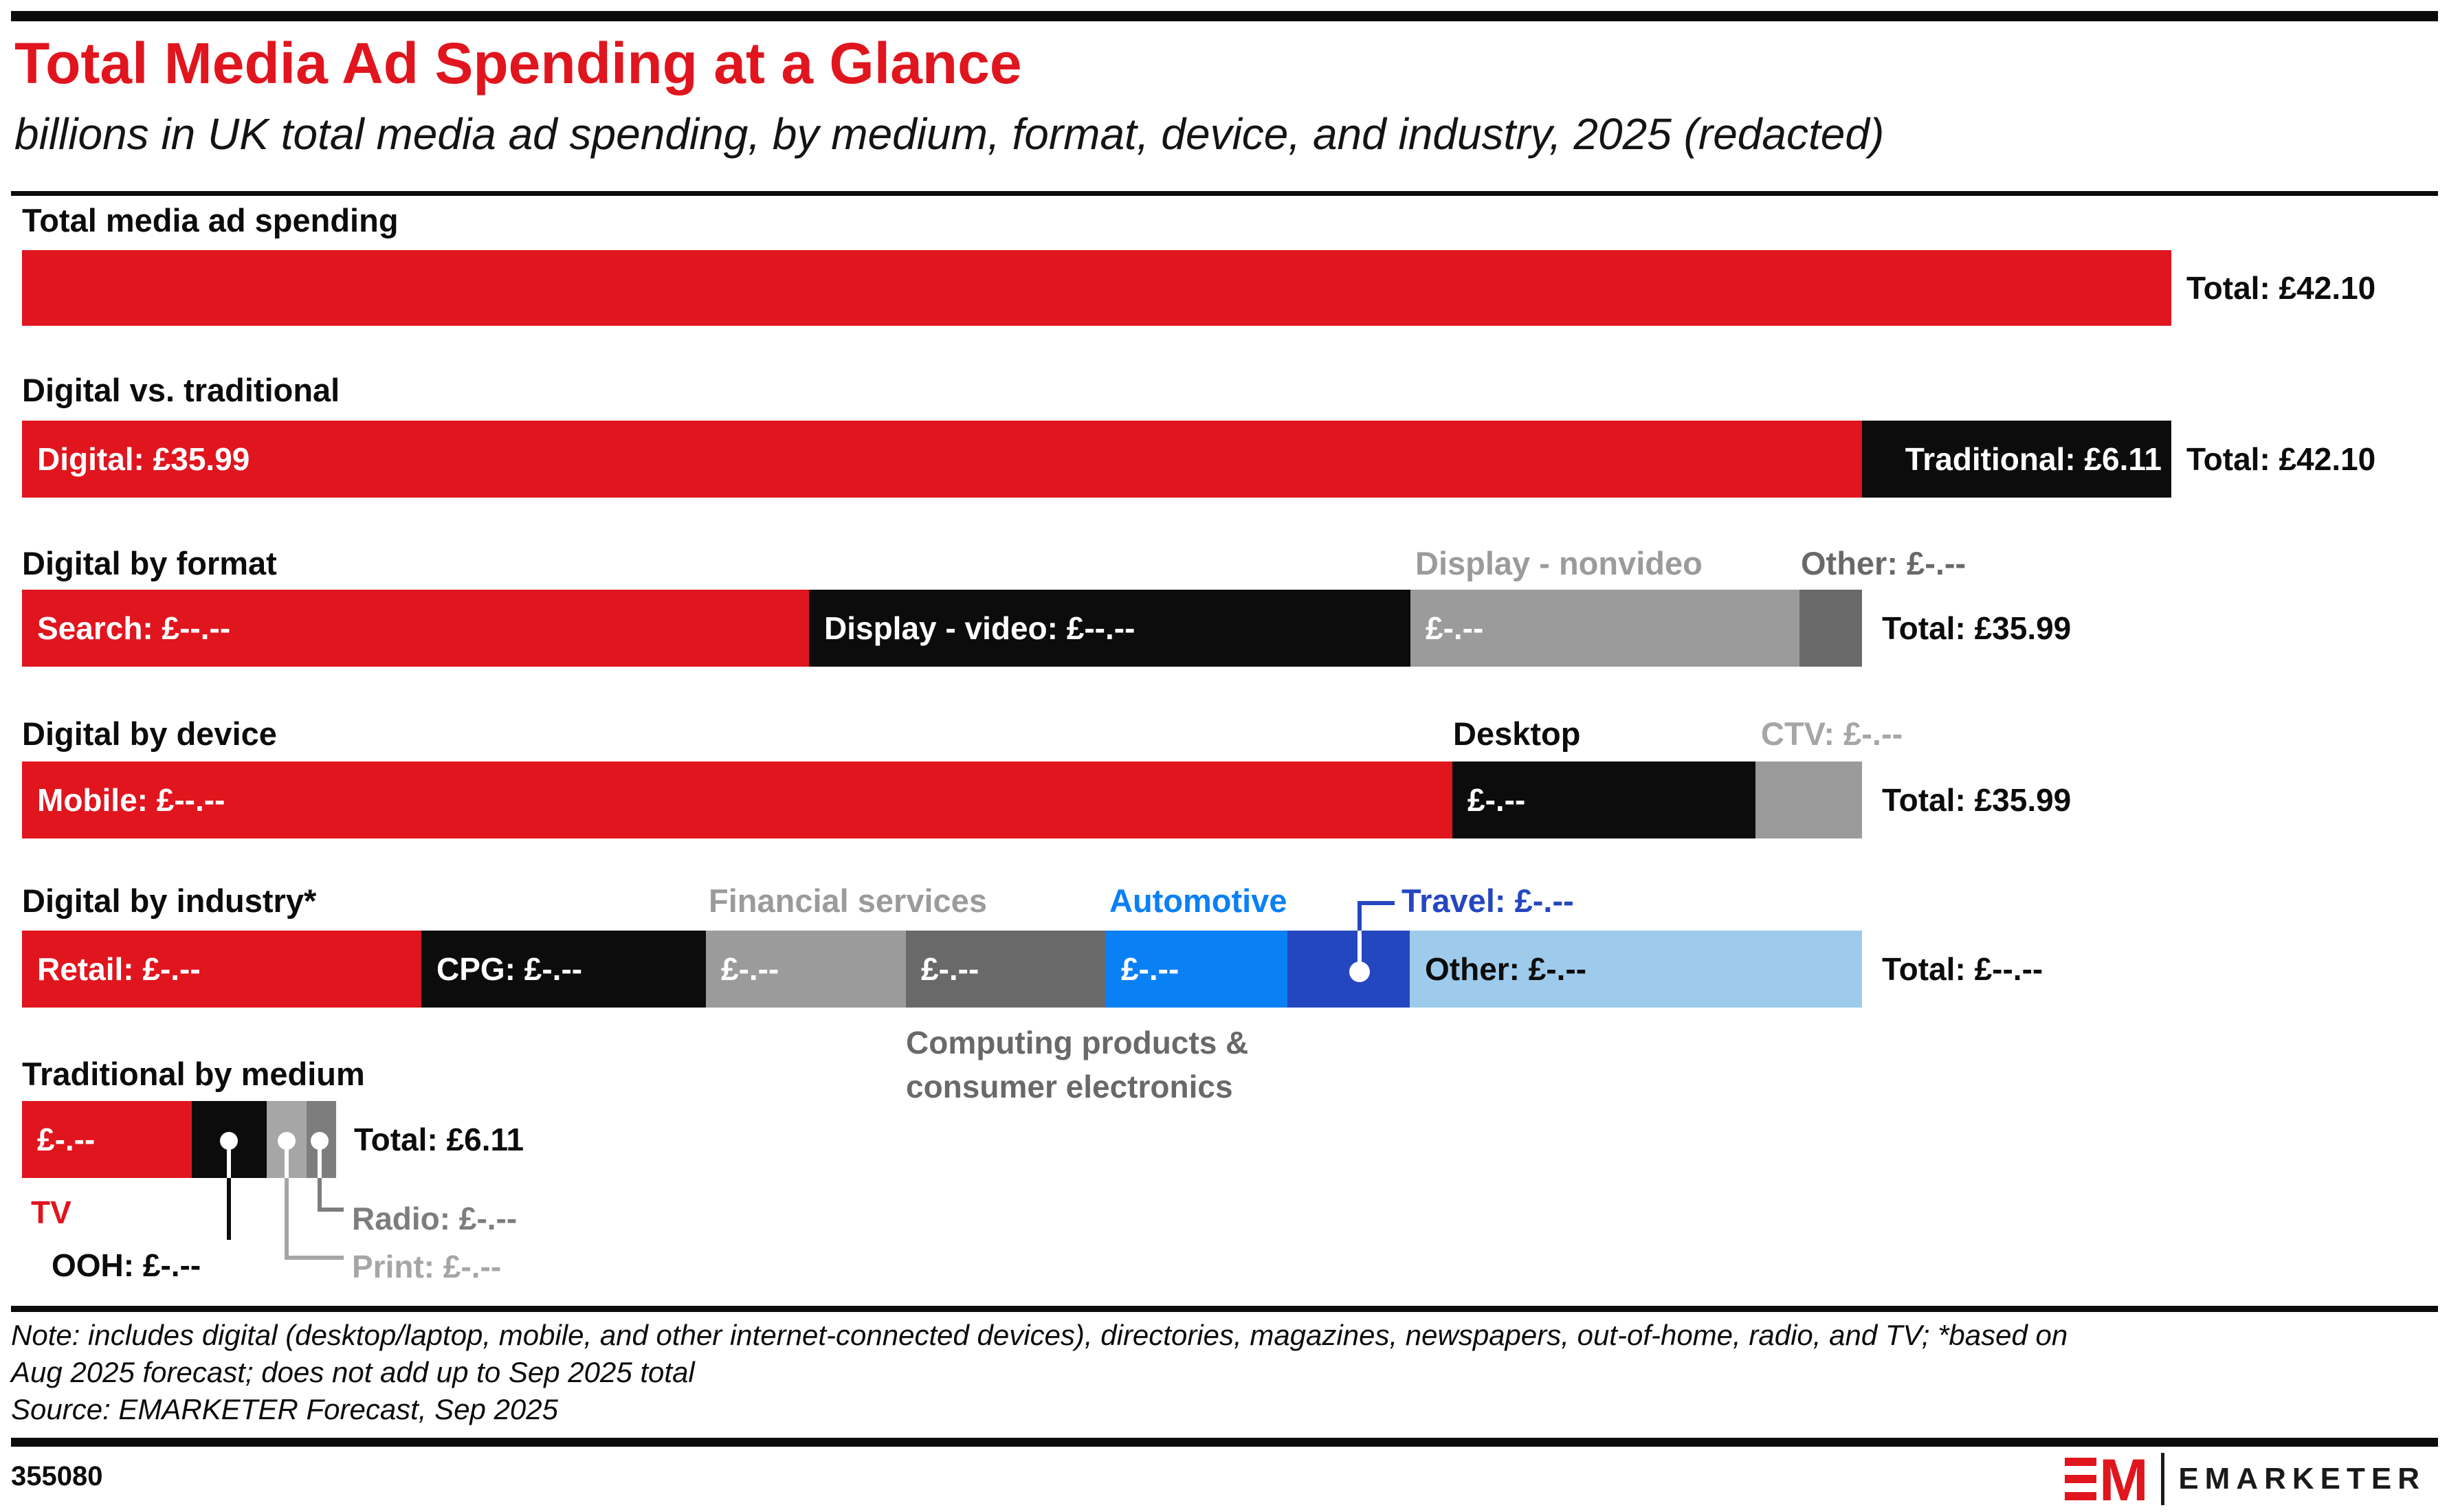  What do you see at coordinates (1883, 563) in the screenshot?
I see `other-format-label: Other: £-.--` at bounding box center [1883, 563].